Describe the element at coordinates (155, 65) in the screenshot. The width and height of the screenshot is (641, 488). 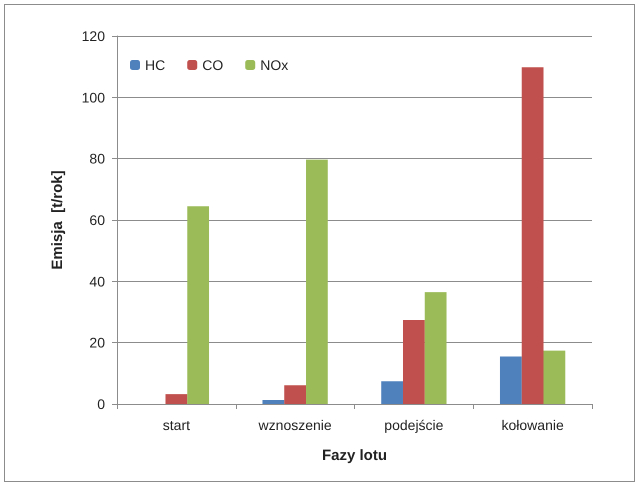
I see `legend-label: HC` at that location.